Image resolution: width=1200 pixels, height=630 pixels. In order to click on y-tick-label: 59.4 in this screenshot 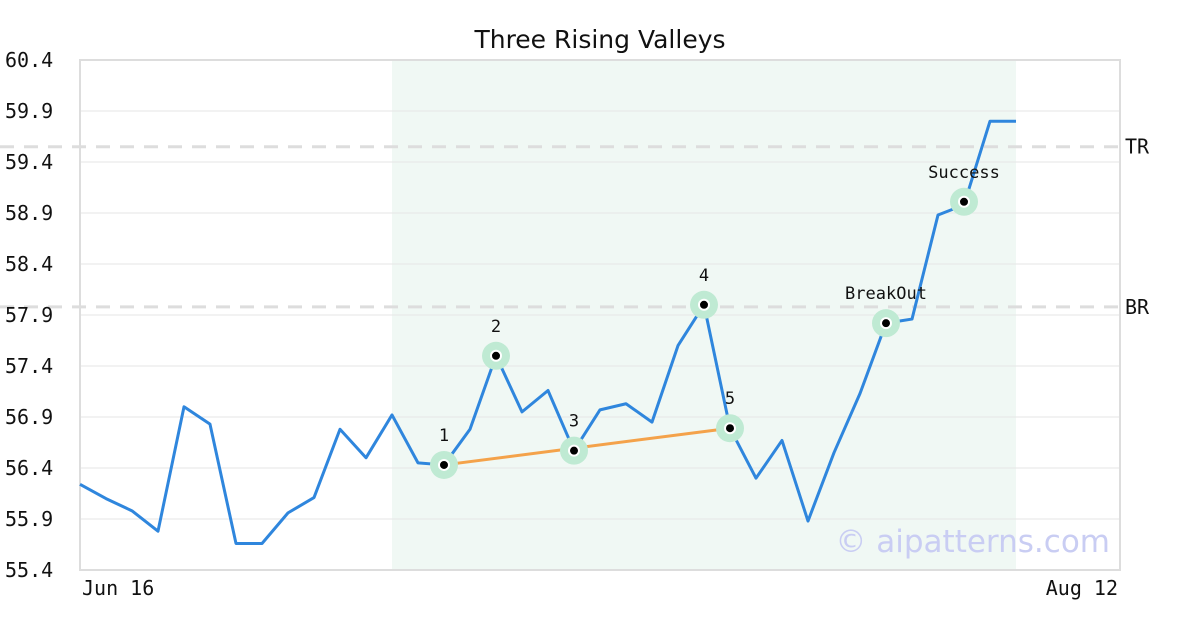, I will do `click(29, 162)`.